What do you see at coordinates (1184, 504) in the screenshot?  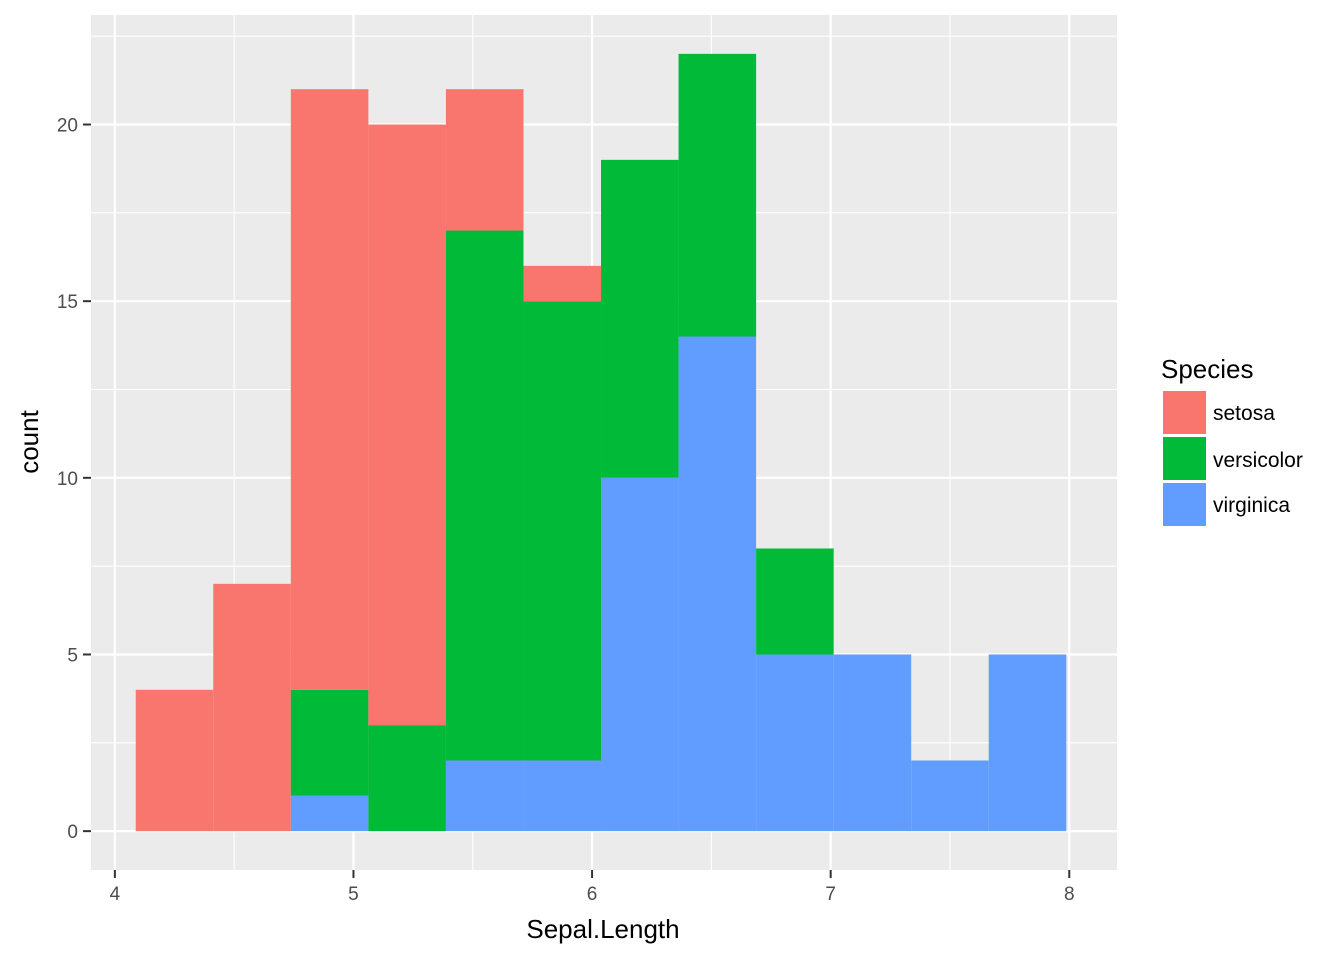 I see `legend-key-virginica` at bounding box center [1184, 504].